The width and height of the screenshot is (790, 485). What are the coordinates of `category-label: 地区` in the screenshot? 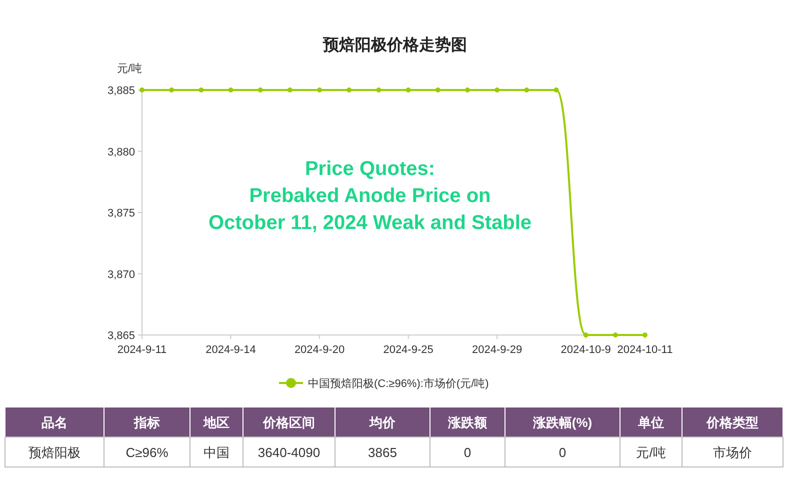 It's located at (216, 422).